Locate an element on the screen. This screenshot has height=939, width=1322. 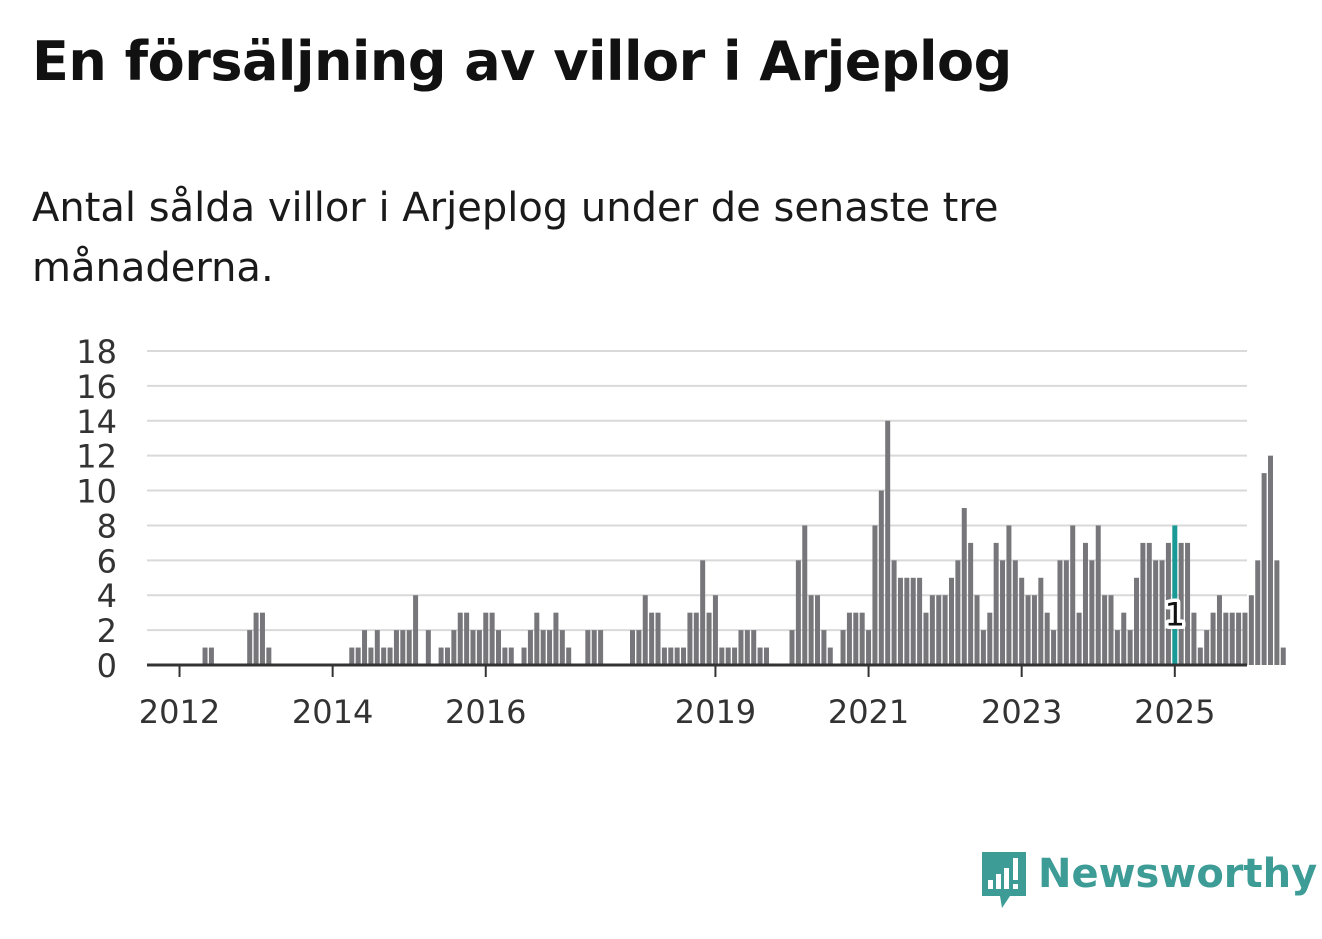
highlight-value-label: 1 is located at coordinates (1175, 615).